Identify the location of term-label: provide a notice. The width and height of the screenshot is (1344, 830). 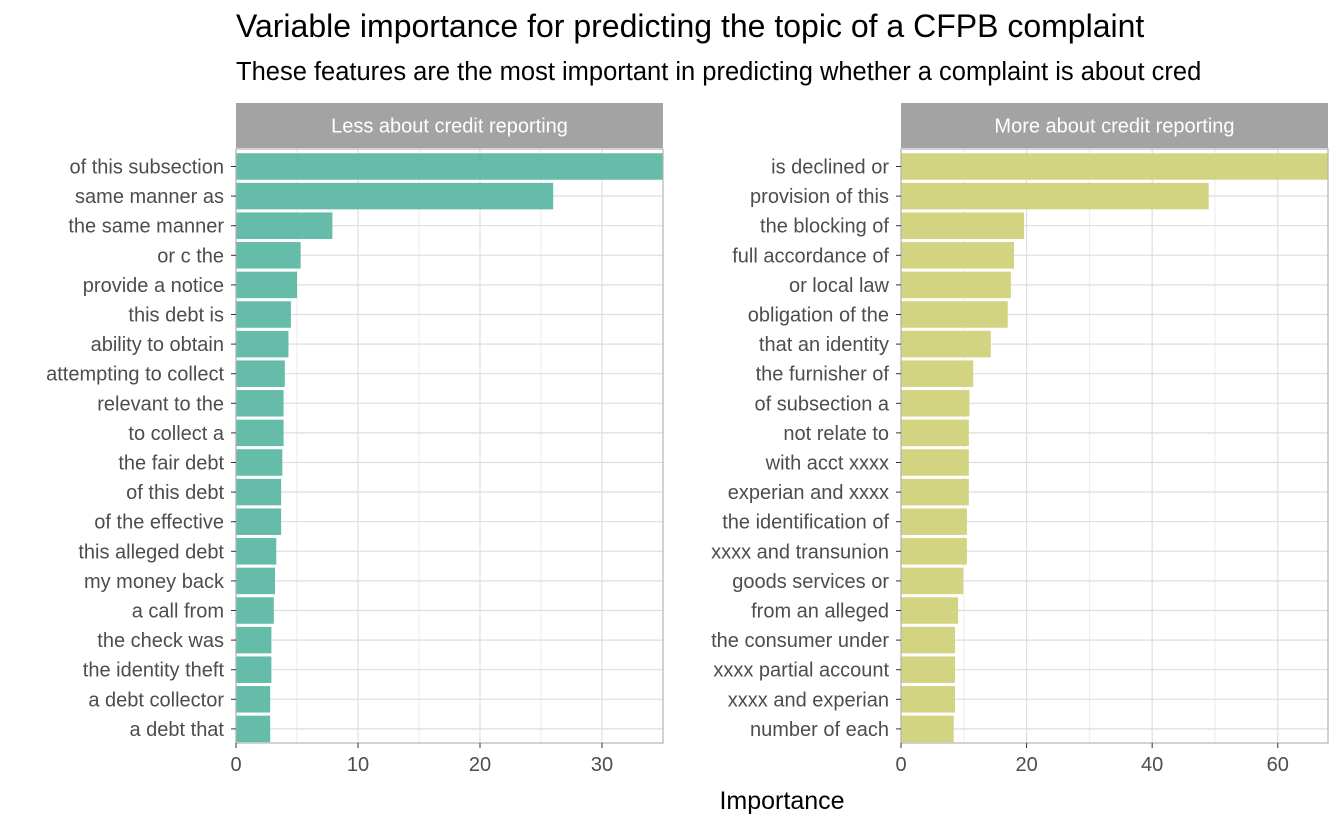
(153, 286).